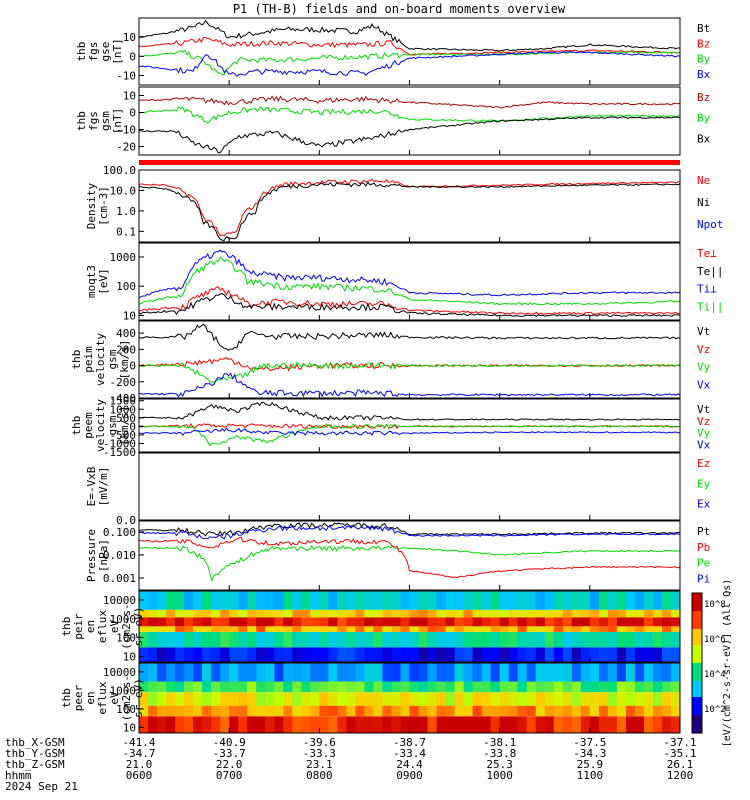 This screenshot has height=800, width=750. I want to click on x-row-value: 21.0, so click(139, 764).